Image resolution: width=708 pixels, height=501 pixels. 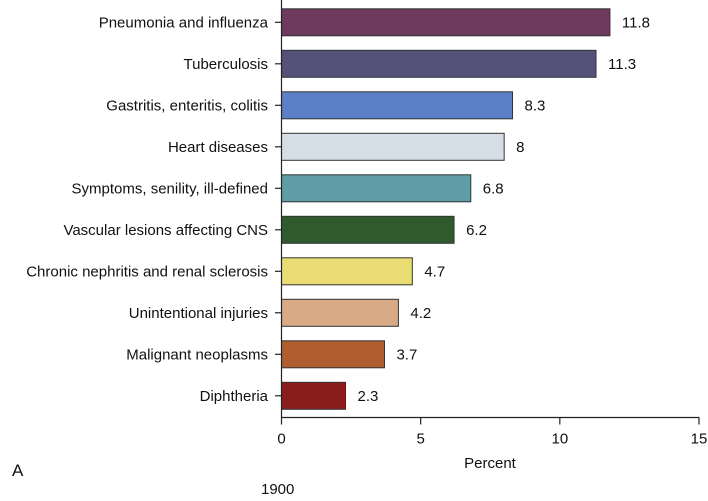 What do you see at coordinates (493, 188) in the screenshot?
I see `value-label: 6.8` at bounding box center [493, 188].